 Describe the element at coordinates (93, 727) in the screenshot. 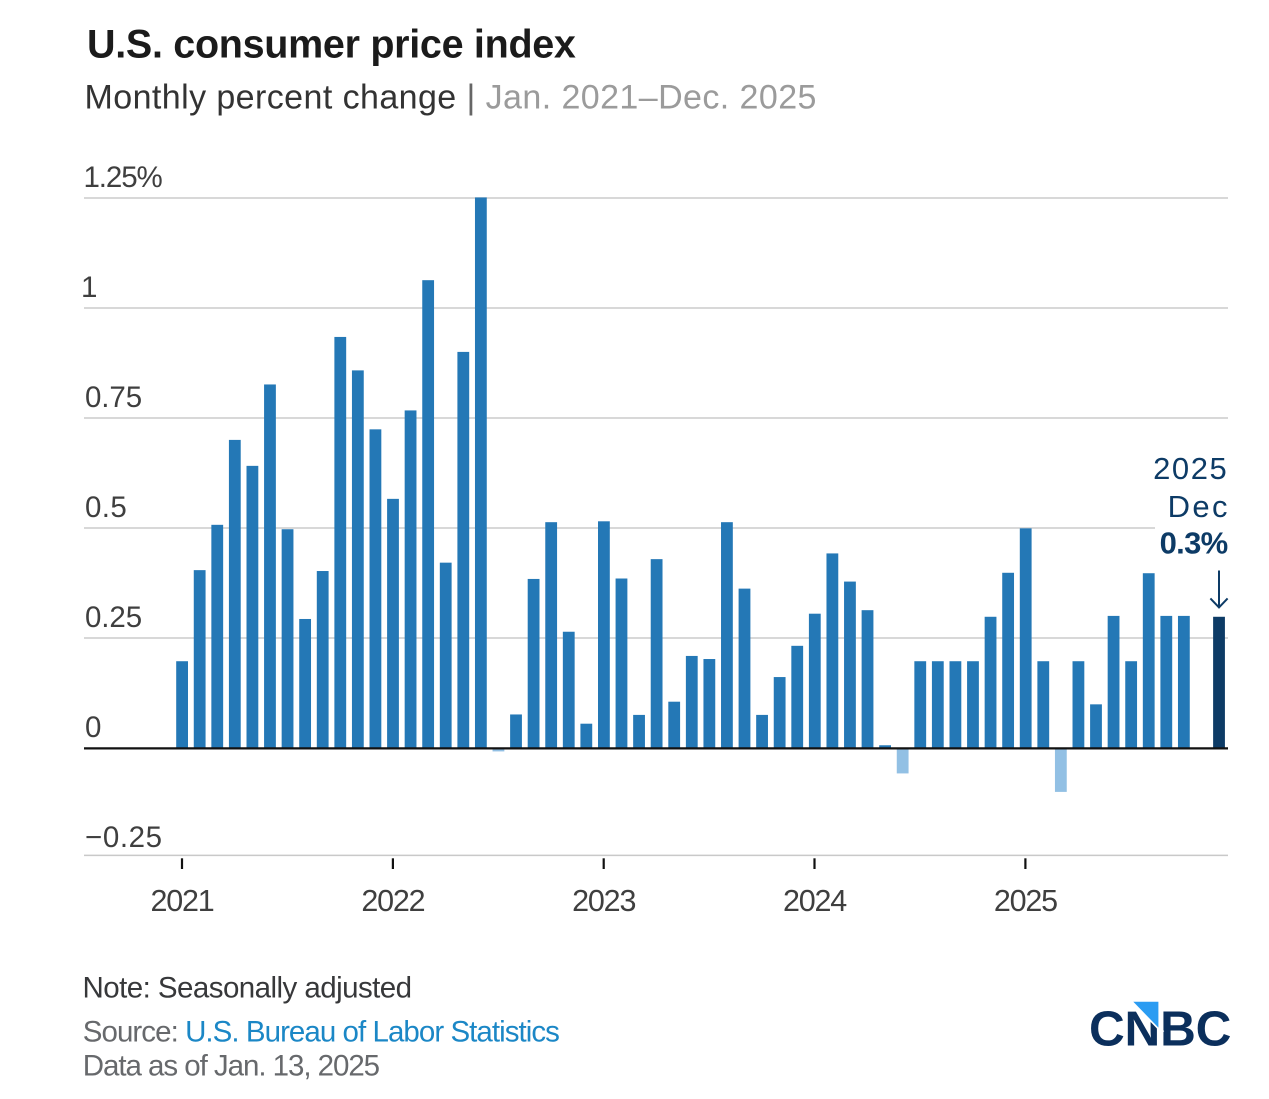

I see `svg-text: 0` at that location.